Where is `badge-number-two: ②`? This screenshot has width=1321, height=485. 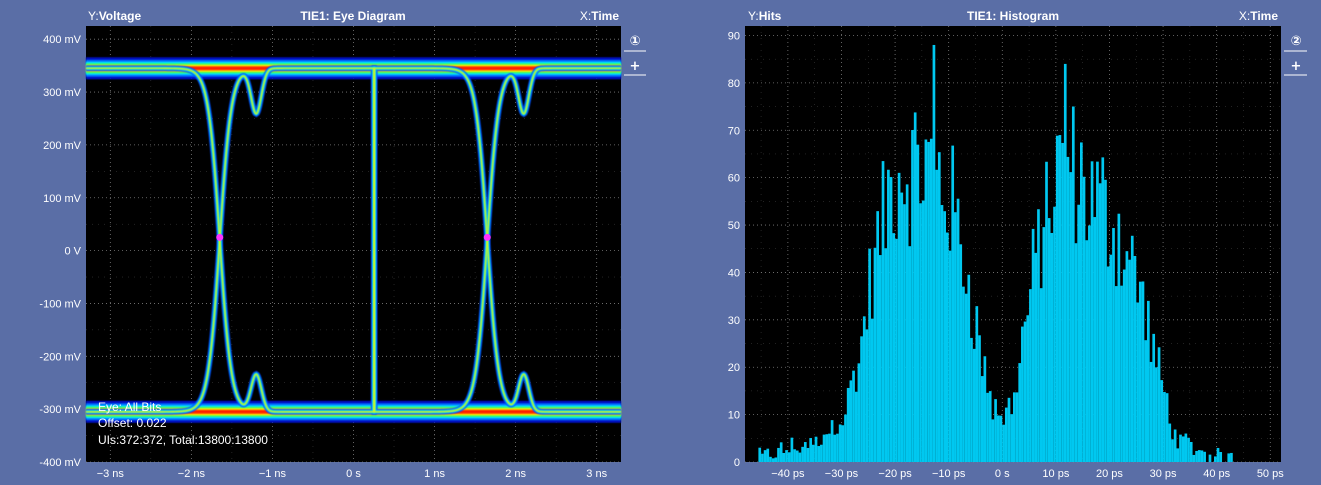
badge-number-two: ② is located at coordinates (1295, 41).